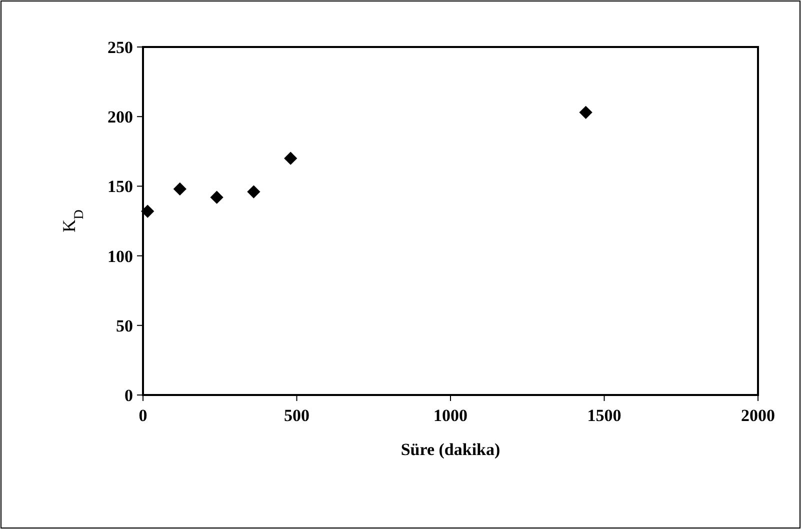 Image resolution: width=801 pixels, height=529 pixels. What do you see at coordinates (128, 395) in the screenshot?
I see `y-tick-label: 0` at bounding box center [128, 395].